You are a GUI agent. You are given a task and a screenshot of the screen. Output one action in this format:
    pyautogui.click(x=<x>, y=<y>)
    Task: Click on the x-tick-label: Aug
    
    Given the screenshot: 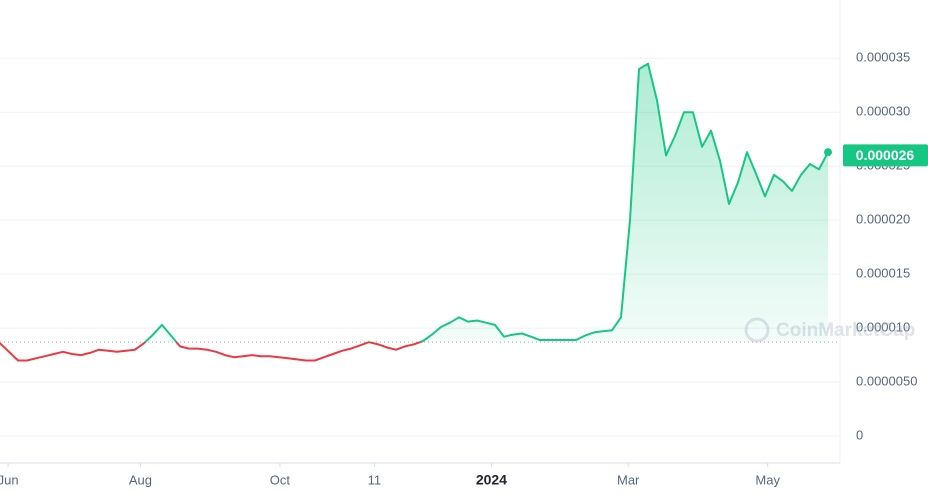 What is the action you would take?
    pyautogui.click(x=140, y=479)
    